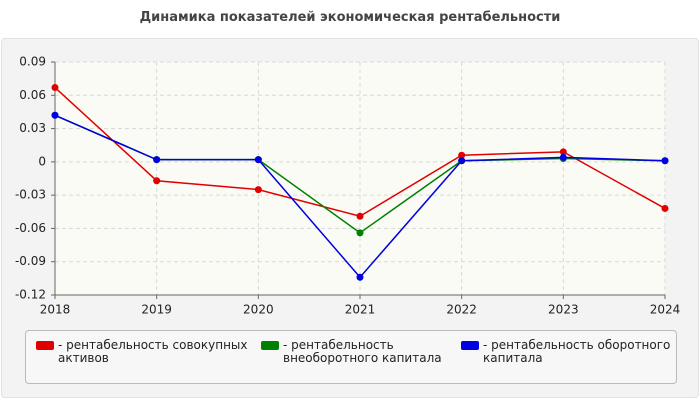 This screenshot has width=700, height=400. Describe the element at coordinates (32, 128) in the screenshot. I see `y-tick-label: 0.03` at that location.